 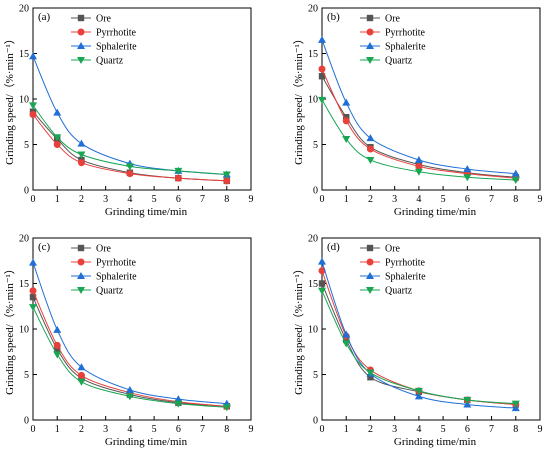 What do you see at coordinates (44, 17) in the screenshot?
I see `panel-label: (a)` at bounding box center [44, 17].